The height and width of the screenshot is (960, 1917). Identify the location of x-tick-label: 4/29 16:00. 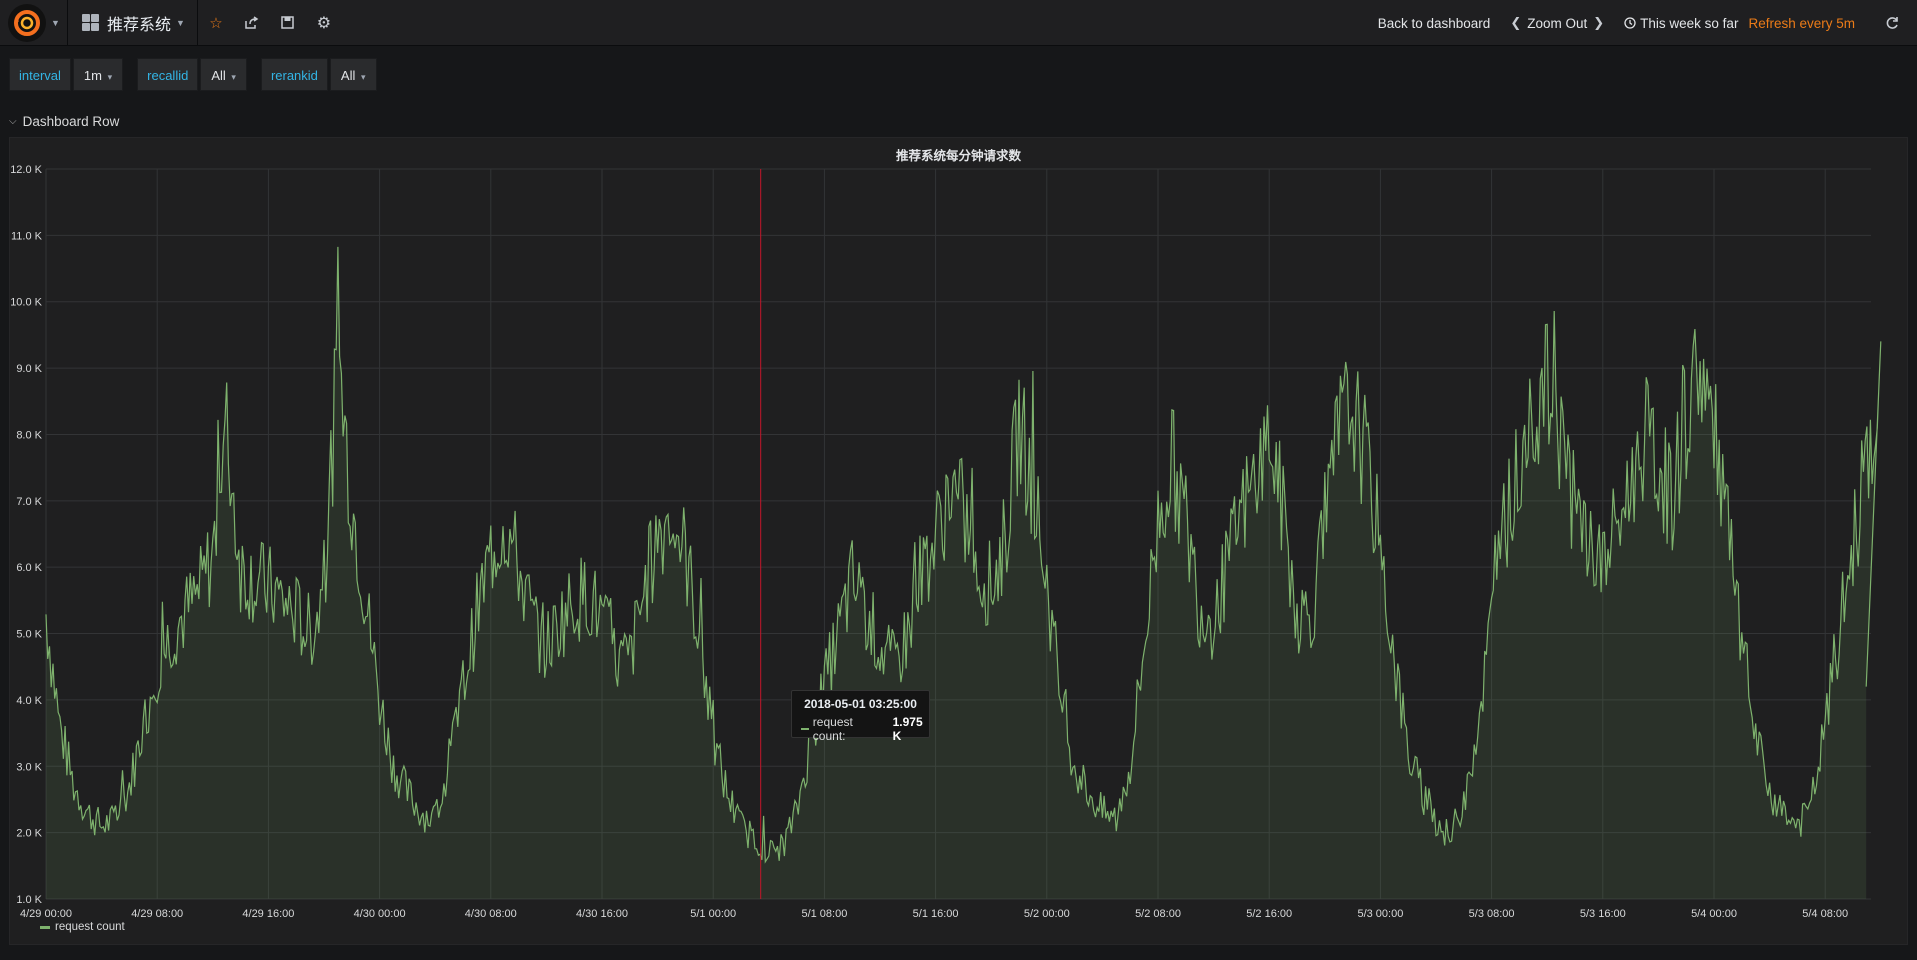
(268, 914).